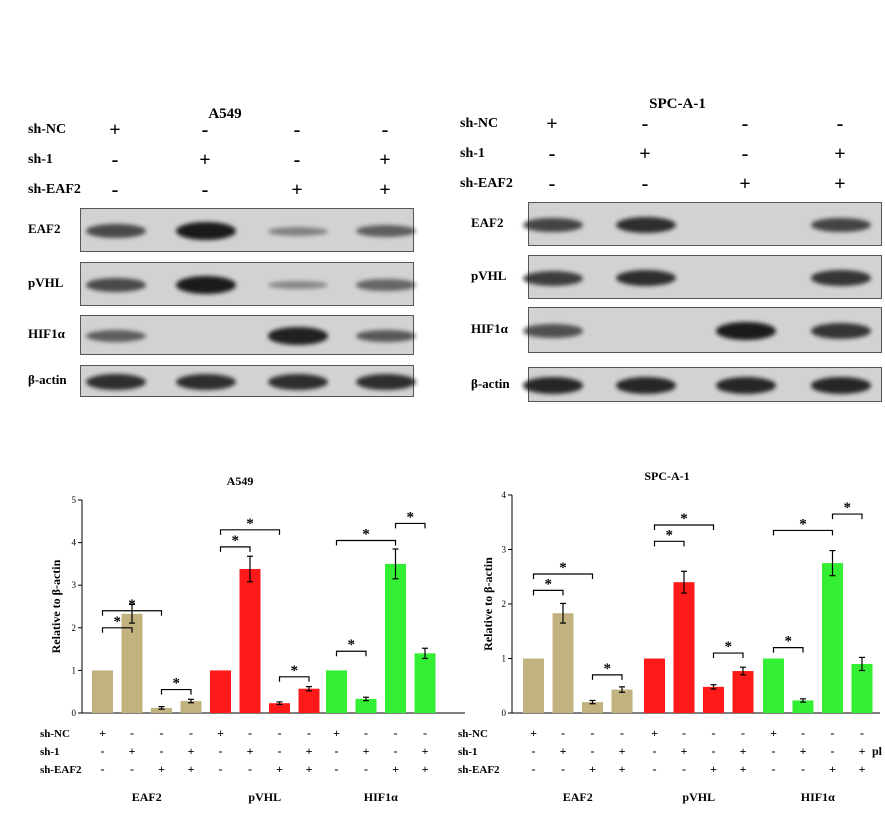 This screenshot has height=826, width=885. I want to click on y-tick-label: 5, so click(74, 500).